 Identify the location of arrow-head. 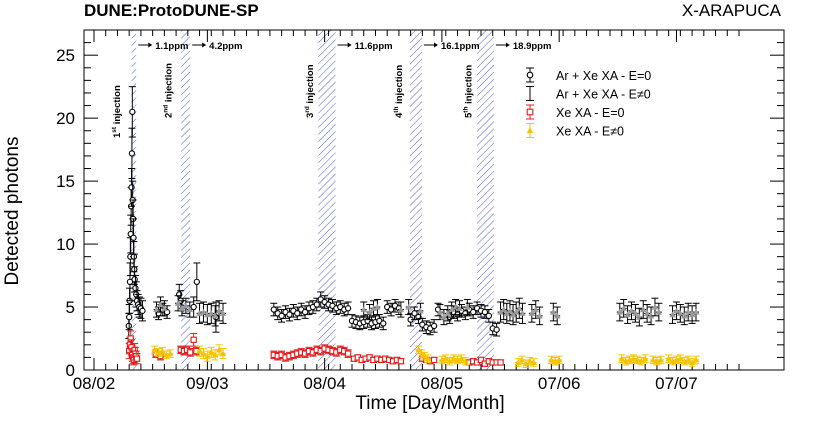
(349, 45).